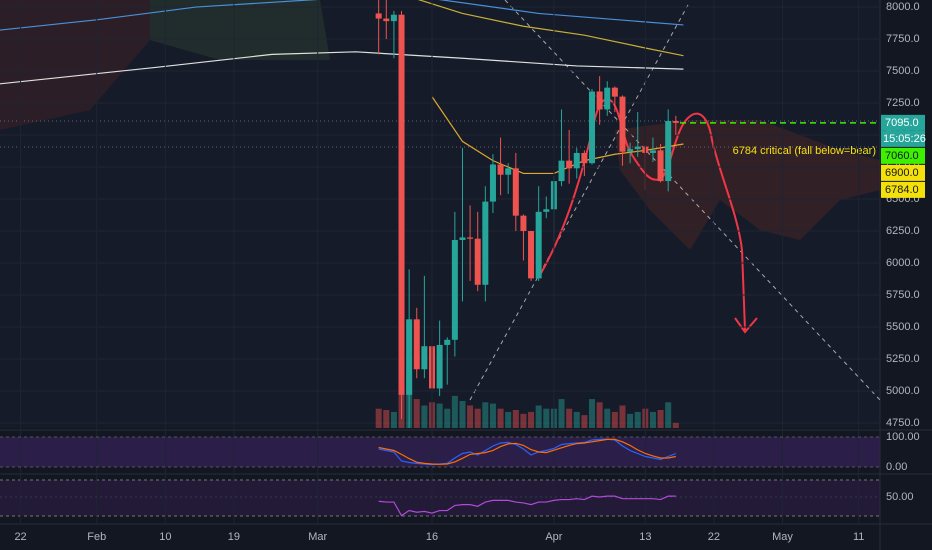  I want to click on y-tick-label: 7250.0, so click(903, 103).